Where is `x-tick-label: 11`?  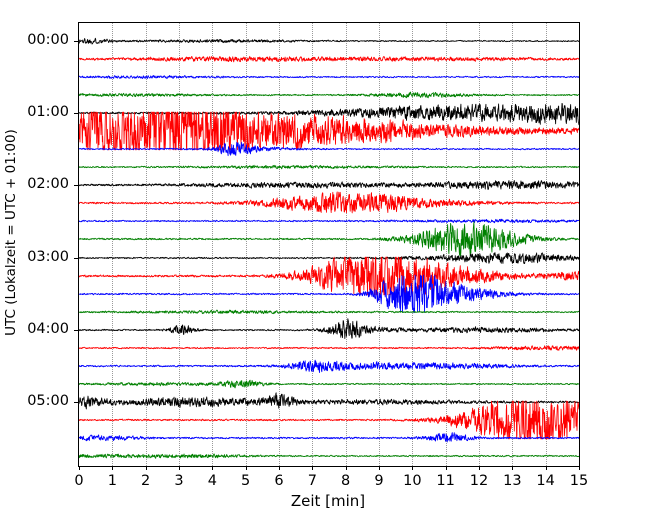 x-tick-label: 11 is located at coordinates (445, 481).